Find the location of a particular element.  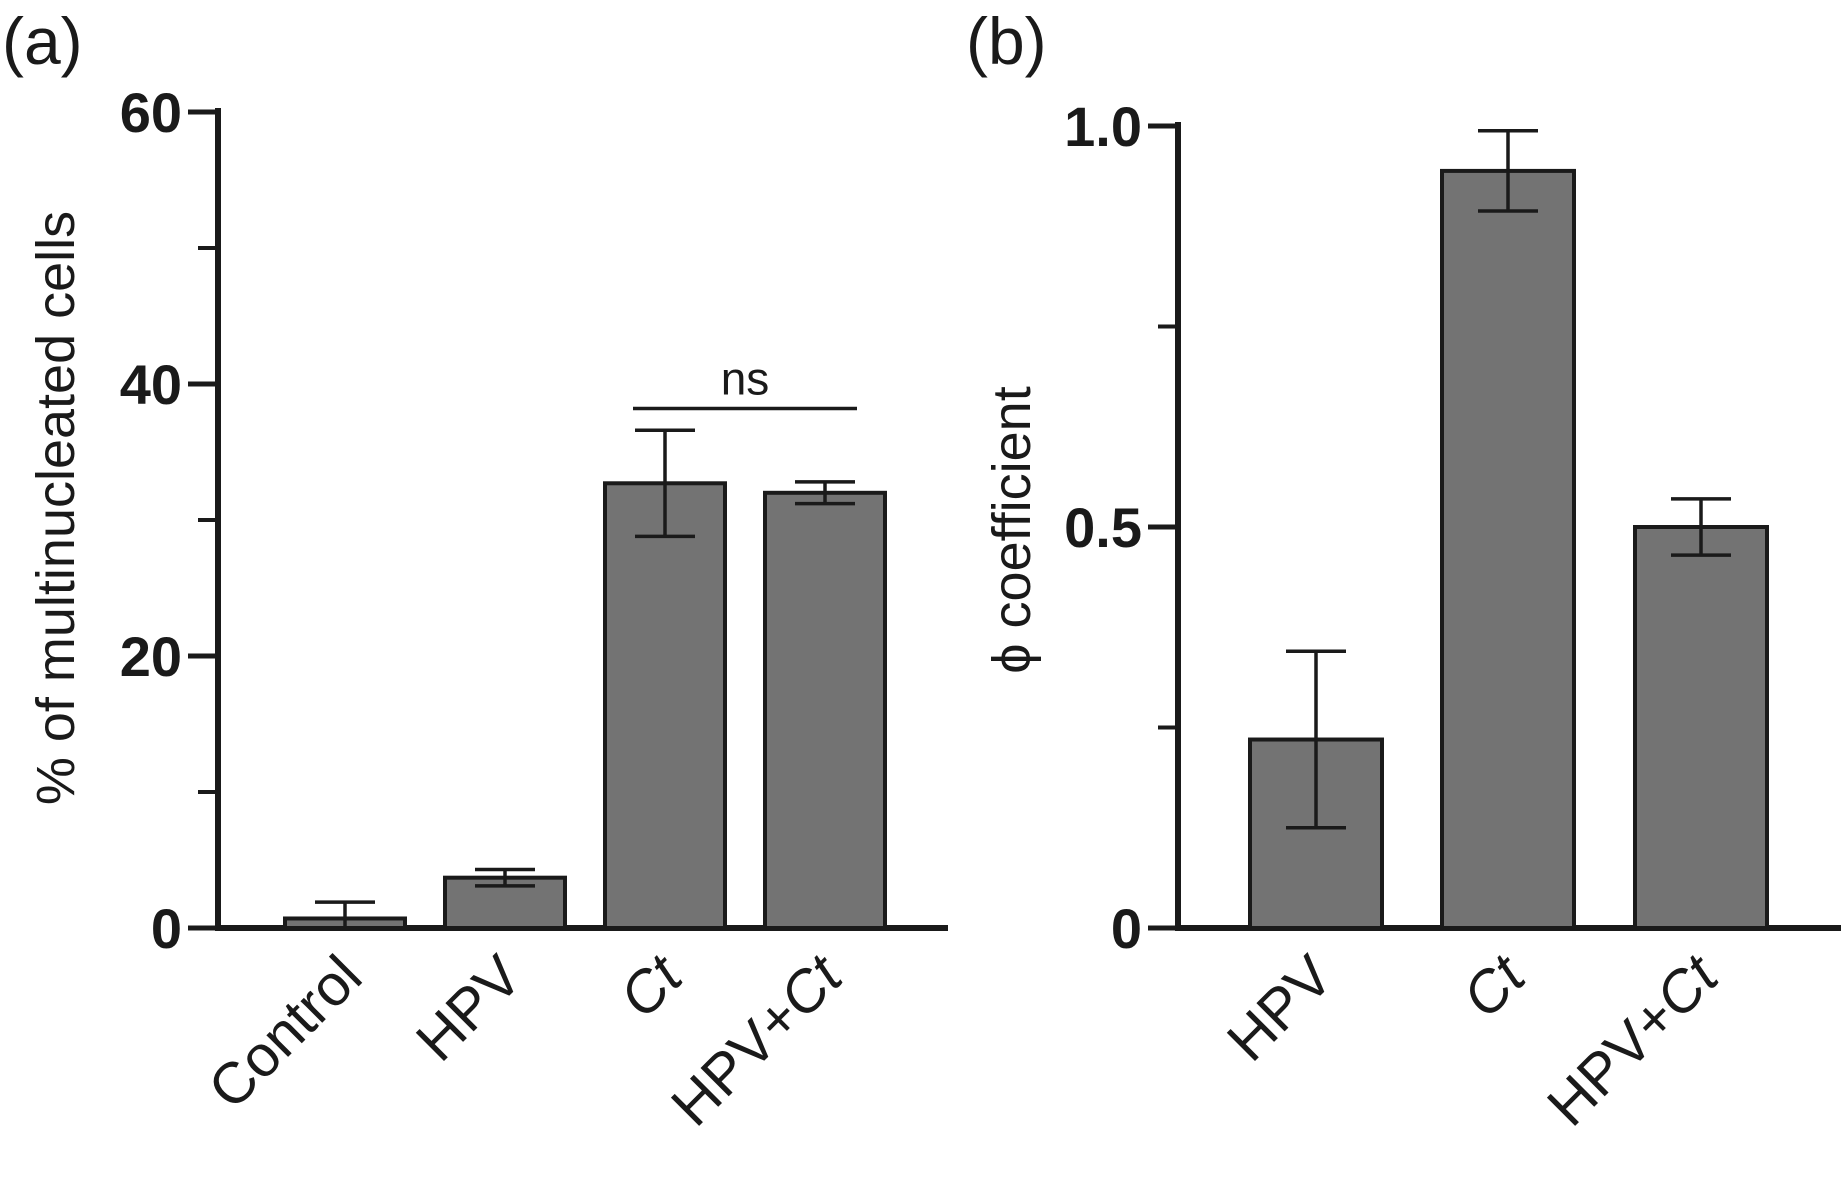

x-tick-label-a-2: Ct is located at coordinates (651, 985).